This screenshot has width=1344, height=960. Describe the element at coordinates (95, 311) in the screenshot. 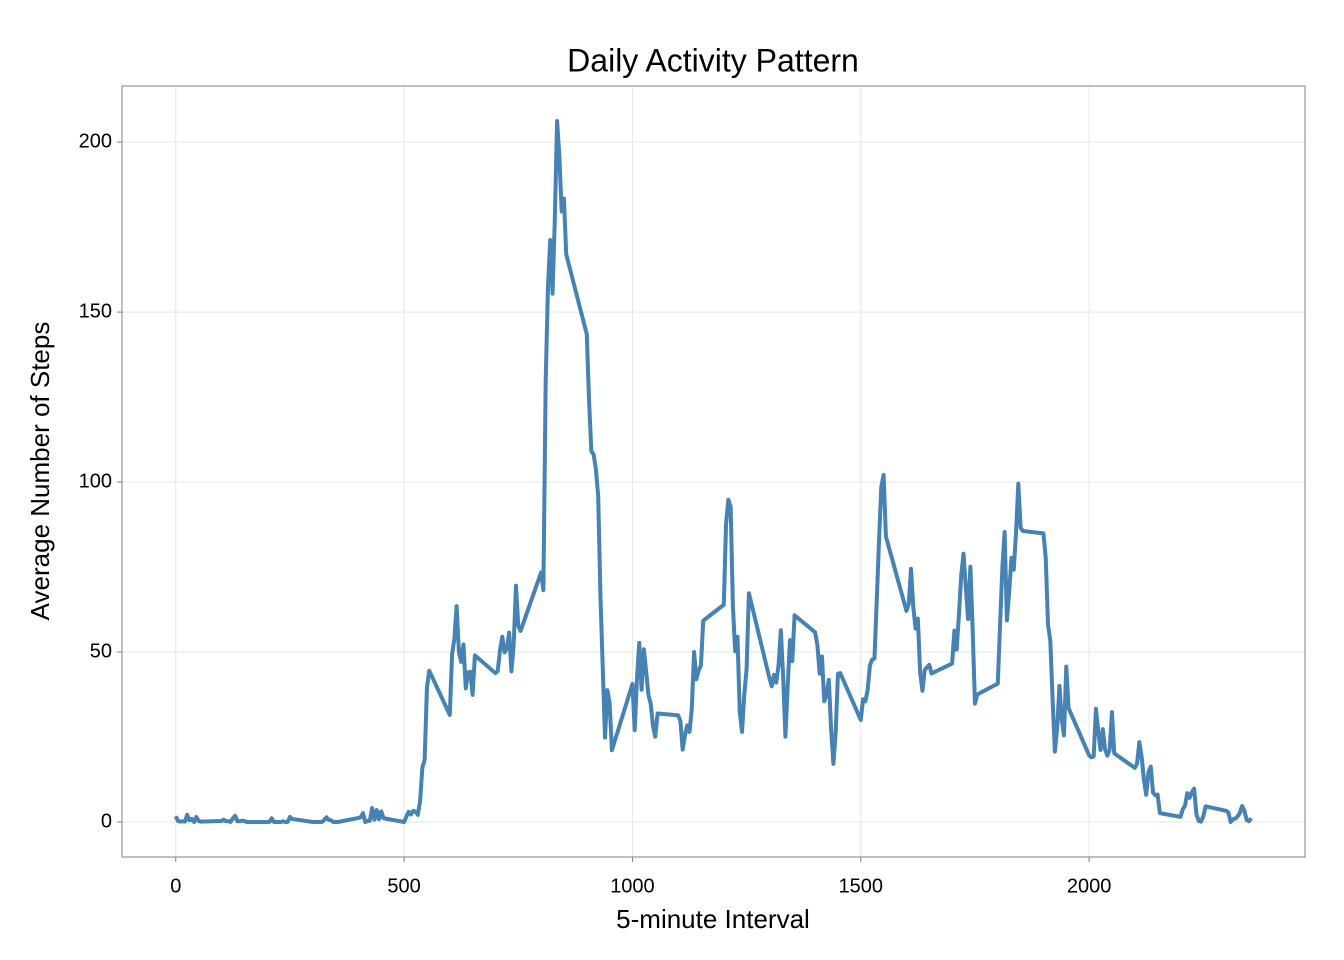

I see `y-tick-label: 150` at that location.